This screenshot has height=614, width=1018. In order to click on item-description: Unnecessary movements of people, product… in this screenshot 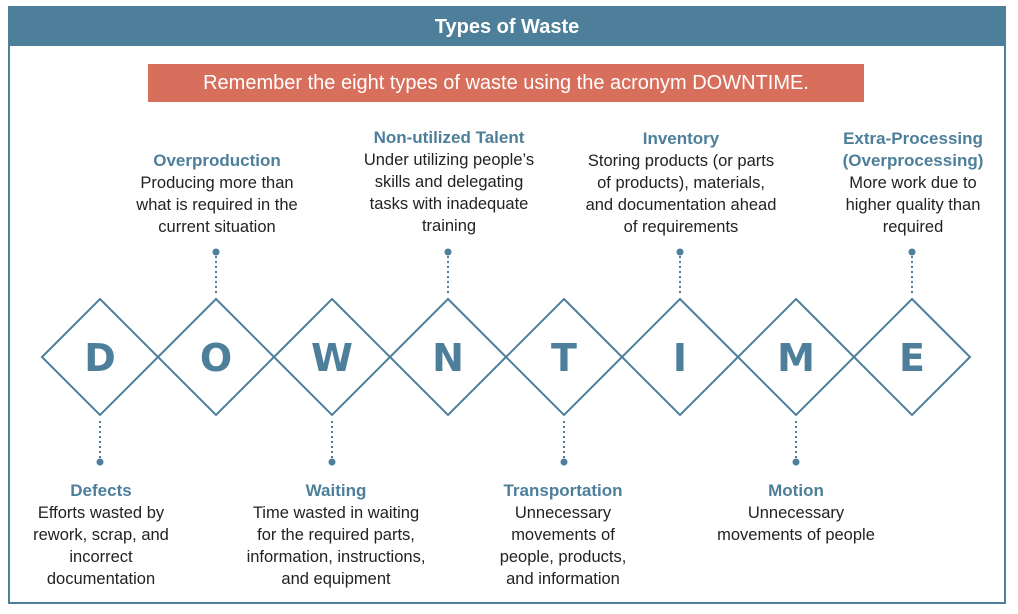, I will do `click(563, 546)`.